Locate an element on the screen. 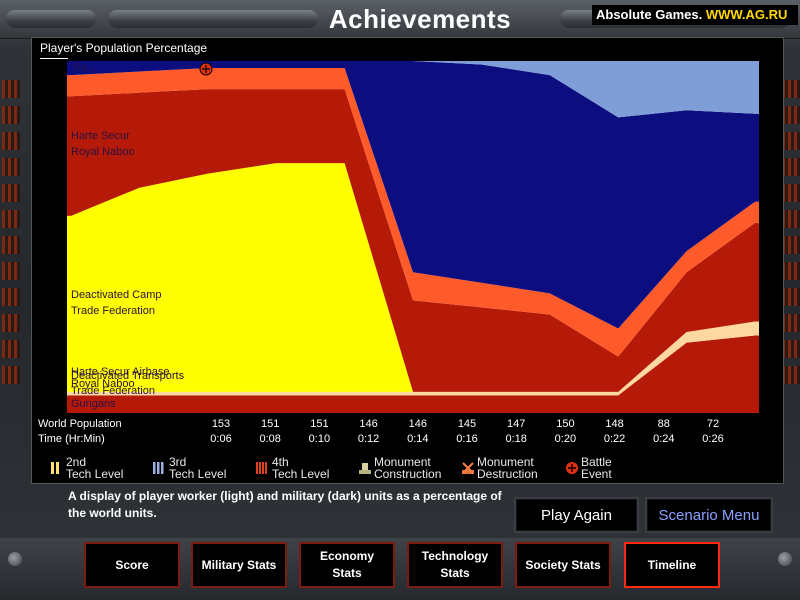  legend-label: 4th Tech Level is located at coordinates (300, 468).